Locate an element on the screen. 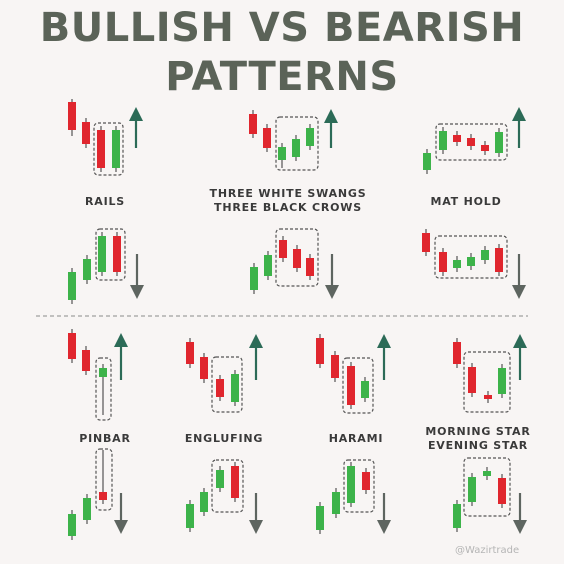 The height and width of the screenshot is (564, 564). harami-bullish is located at coordinates (353, 374).